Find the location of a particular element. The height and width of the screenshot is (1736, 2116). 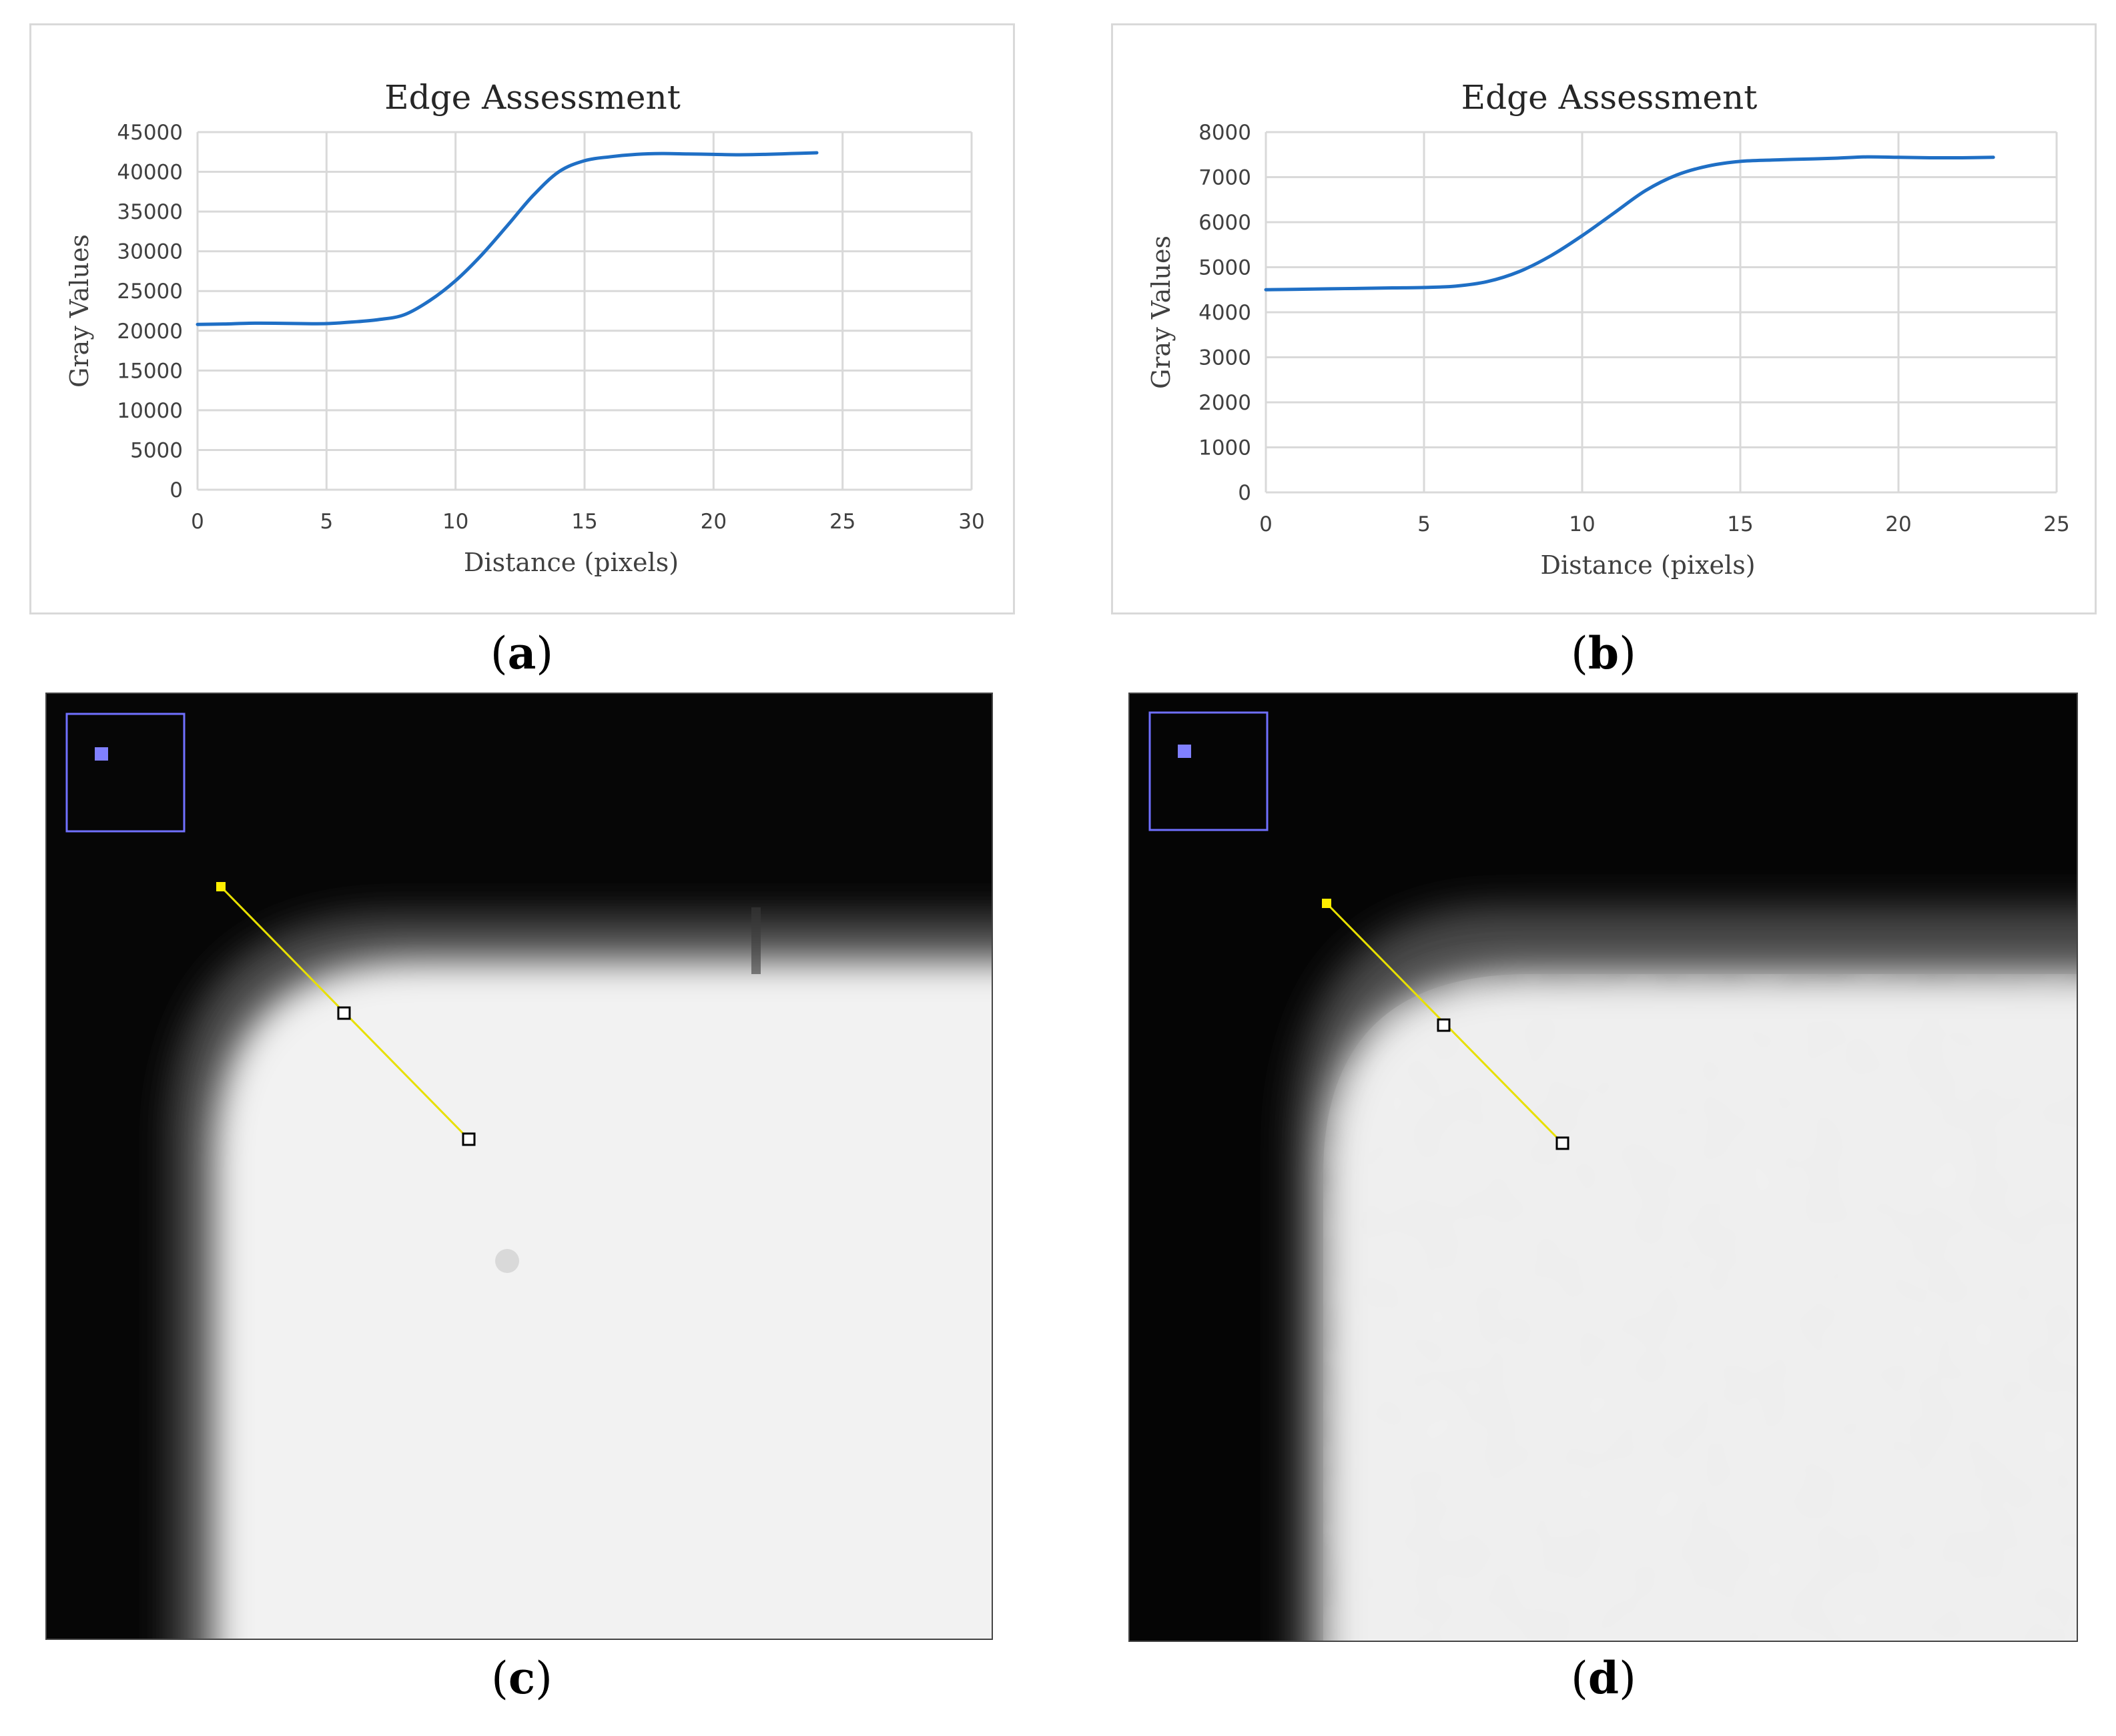

profile-mid-handle-d is located at coordinates (1444, 1025).